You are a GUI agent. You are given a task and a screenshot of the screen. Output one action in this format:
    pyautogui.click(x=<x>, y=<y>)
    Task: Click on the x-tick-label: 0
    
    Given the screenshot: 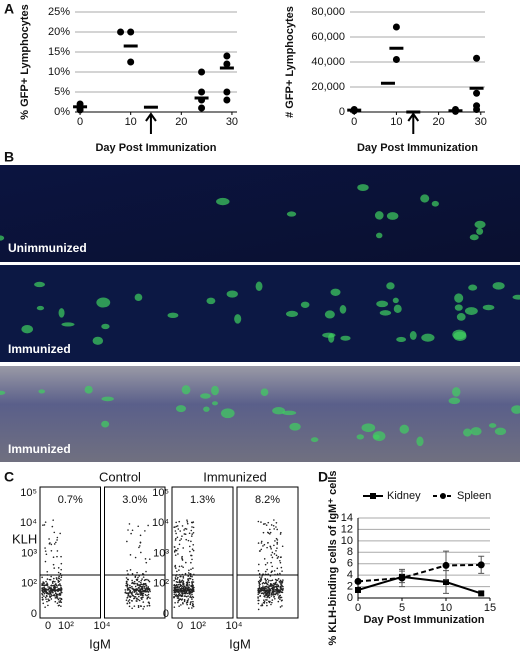 What is the action you would take?
    pyautogui.click(x=358, y=608)
    